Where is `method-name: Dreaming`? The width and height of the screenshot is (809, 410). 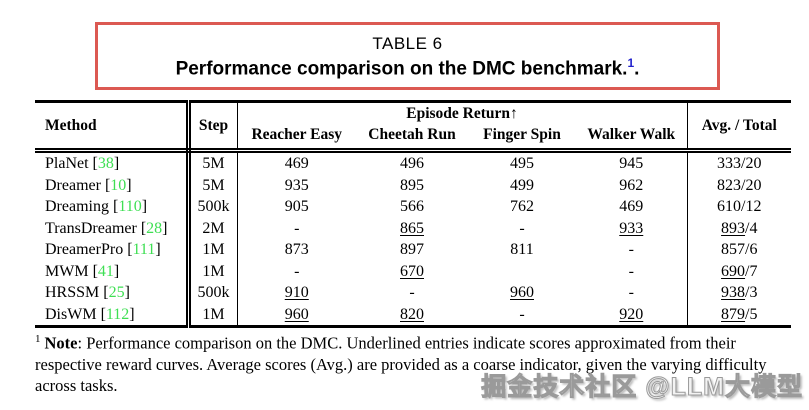 method-name: Dreaming is located at coordinates (77, 206).